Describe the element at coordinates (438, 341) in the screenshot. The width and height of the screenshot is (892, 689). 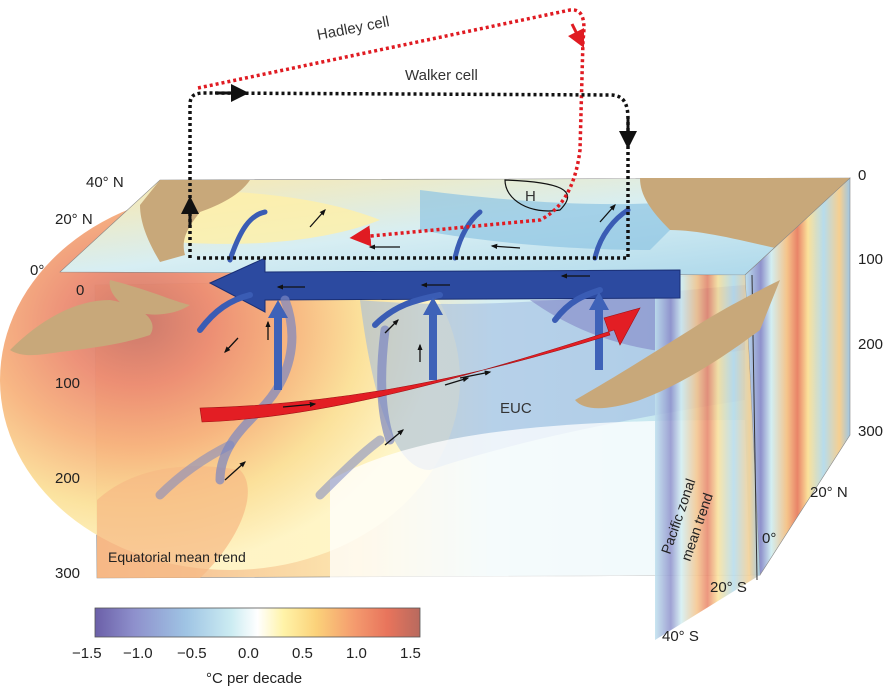
I see `upwelling-arrows` at that location.